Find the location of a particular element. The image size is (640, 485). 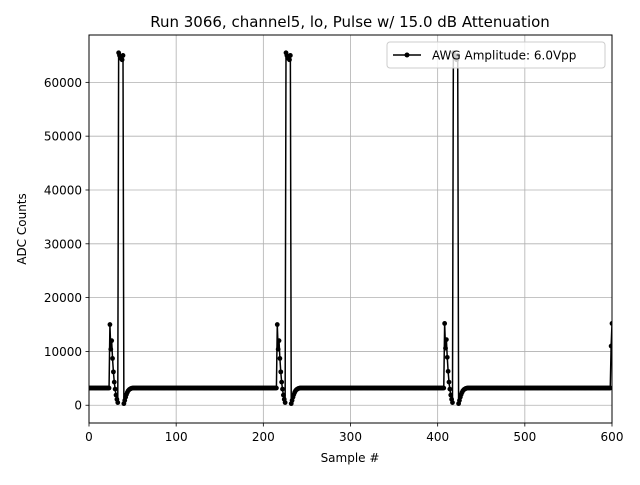

y-tick-label: 60000 is located at coordinates (63, 83).